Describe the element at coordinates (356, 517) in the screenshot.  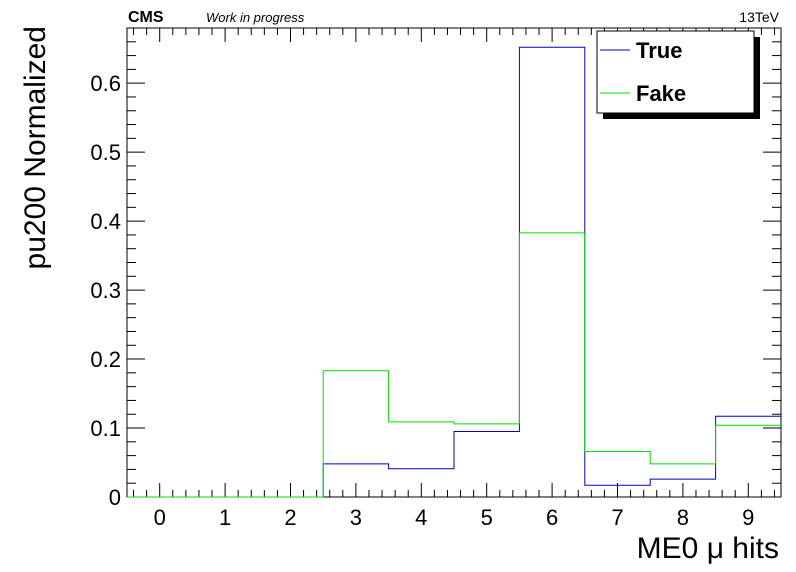
I see `x-tick-label: 3` at that location.